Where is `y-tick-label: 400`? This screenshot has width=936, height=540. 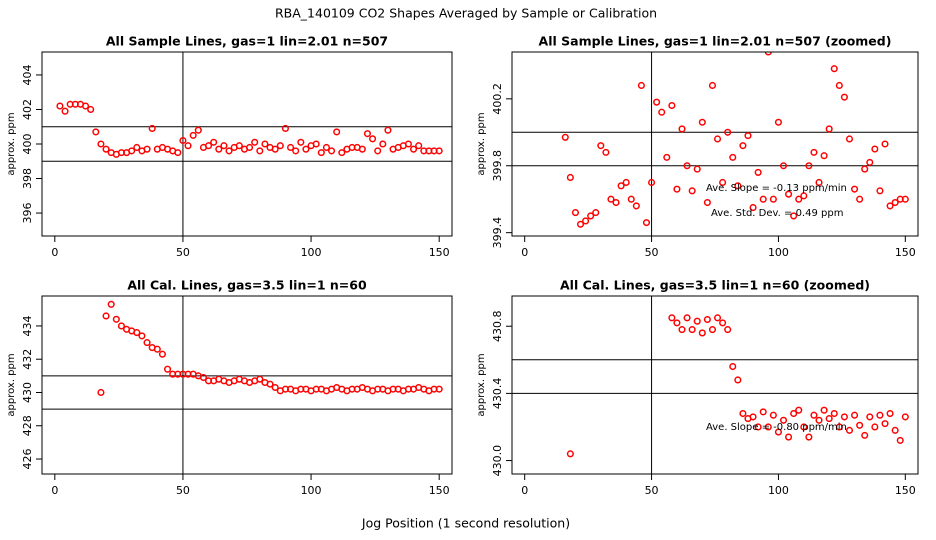
y-tick-label: 400 is located at coordinates (27, 144).